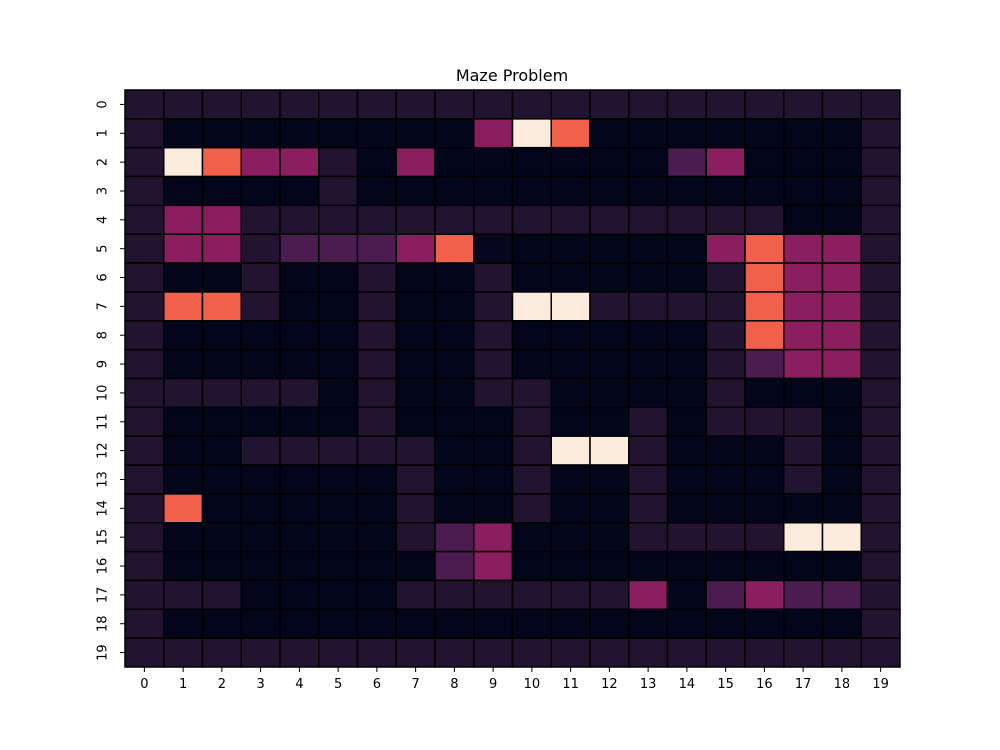 Image resolution: width=1000 pixels, height=750 pixels. What do you see at coordinates (144, 104) in the screenshot?
I see `heatmap-cell-r0-c0` at bounding box center [144, 104].